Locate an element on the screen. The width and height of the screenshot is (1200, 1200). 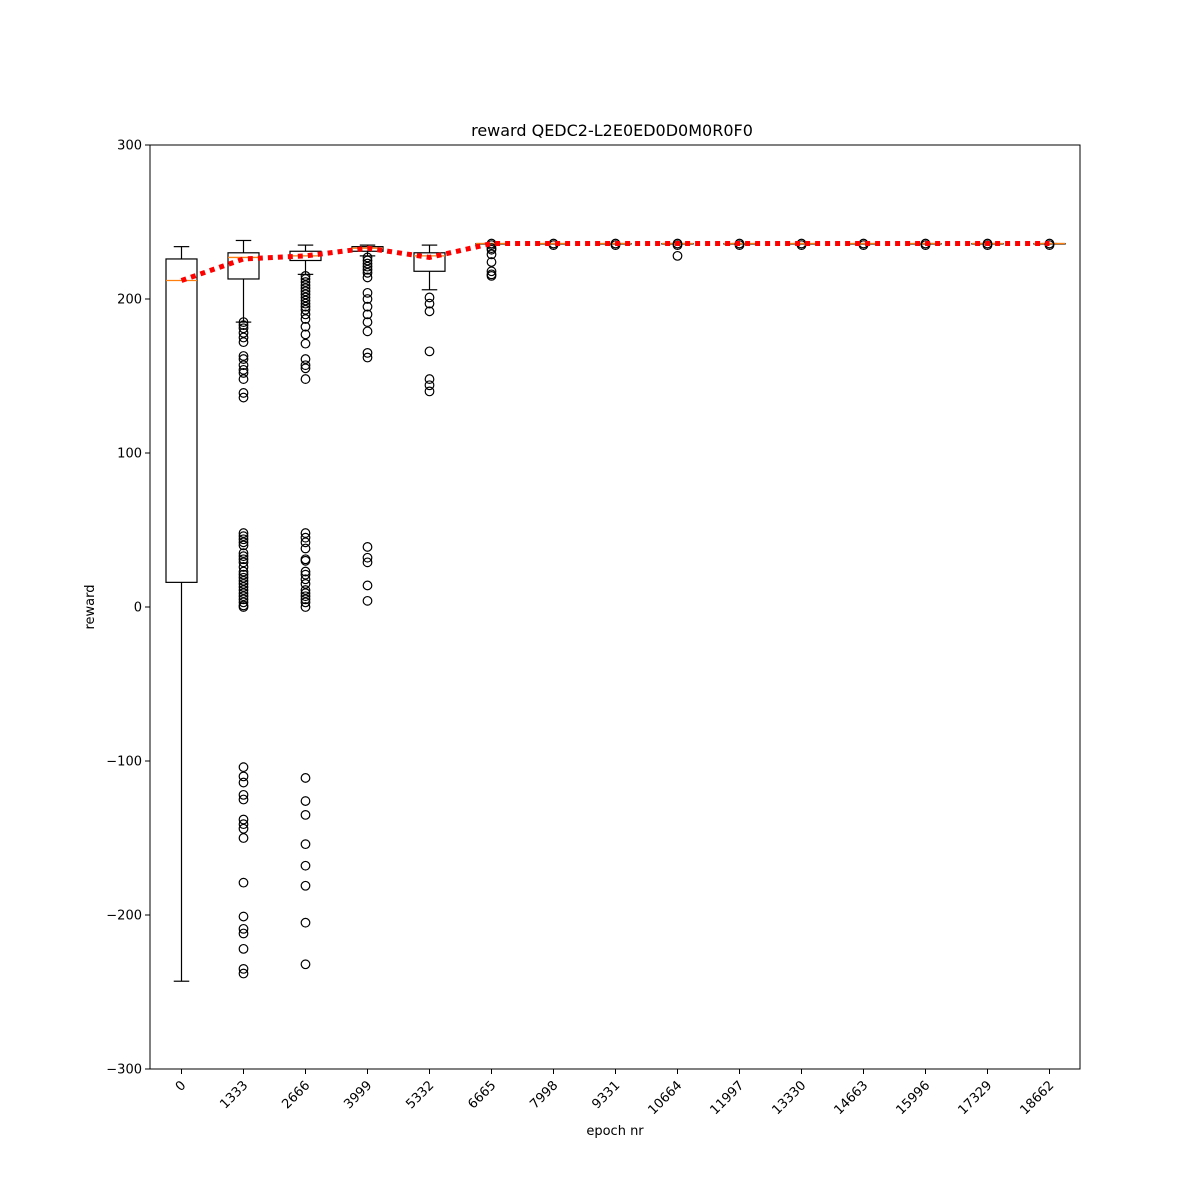
y-tick-label: 200 is located at coordinates (129, 300).